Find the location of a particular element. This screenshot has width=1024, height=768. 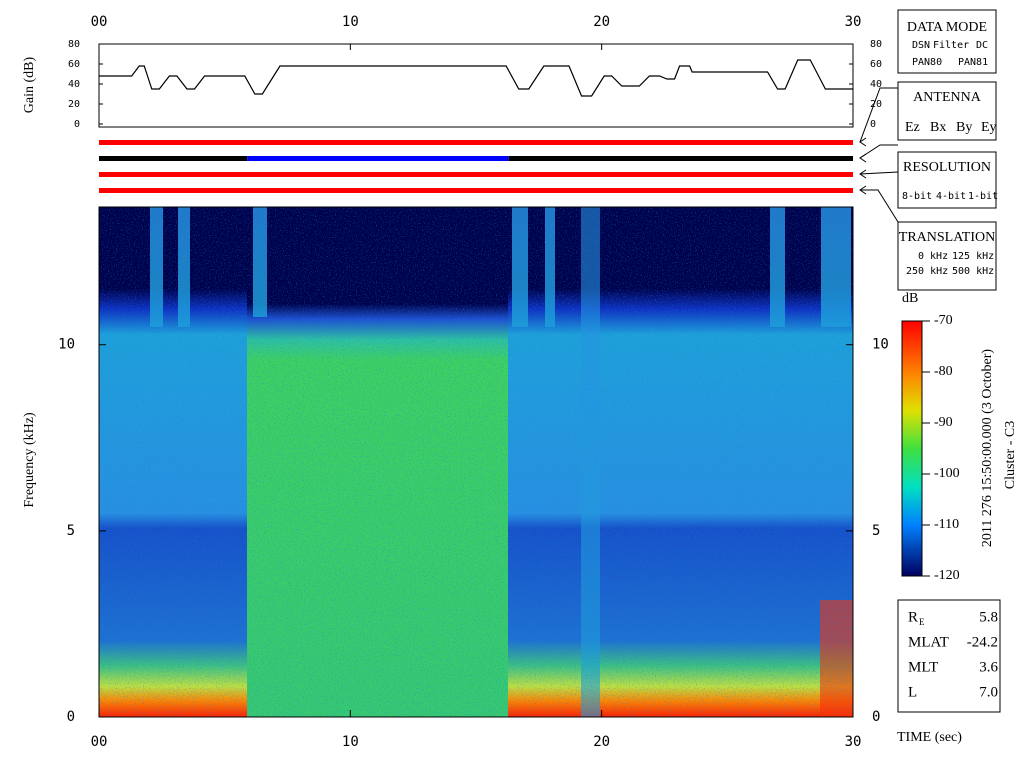

colorbar-tick-label: -80 is located at coordinates (943, 371).